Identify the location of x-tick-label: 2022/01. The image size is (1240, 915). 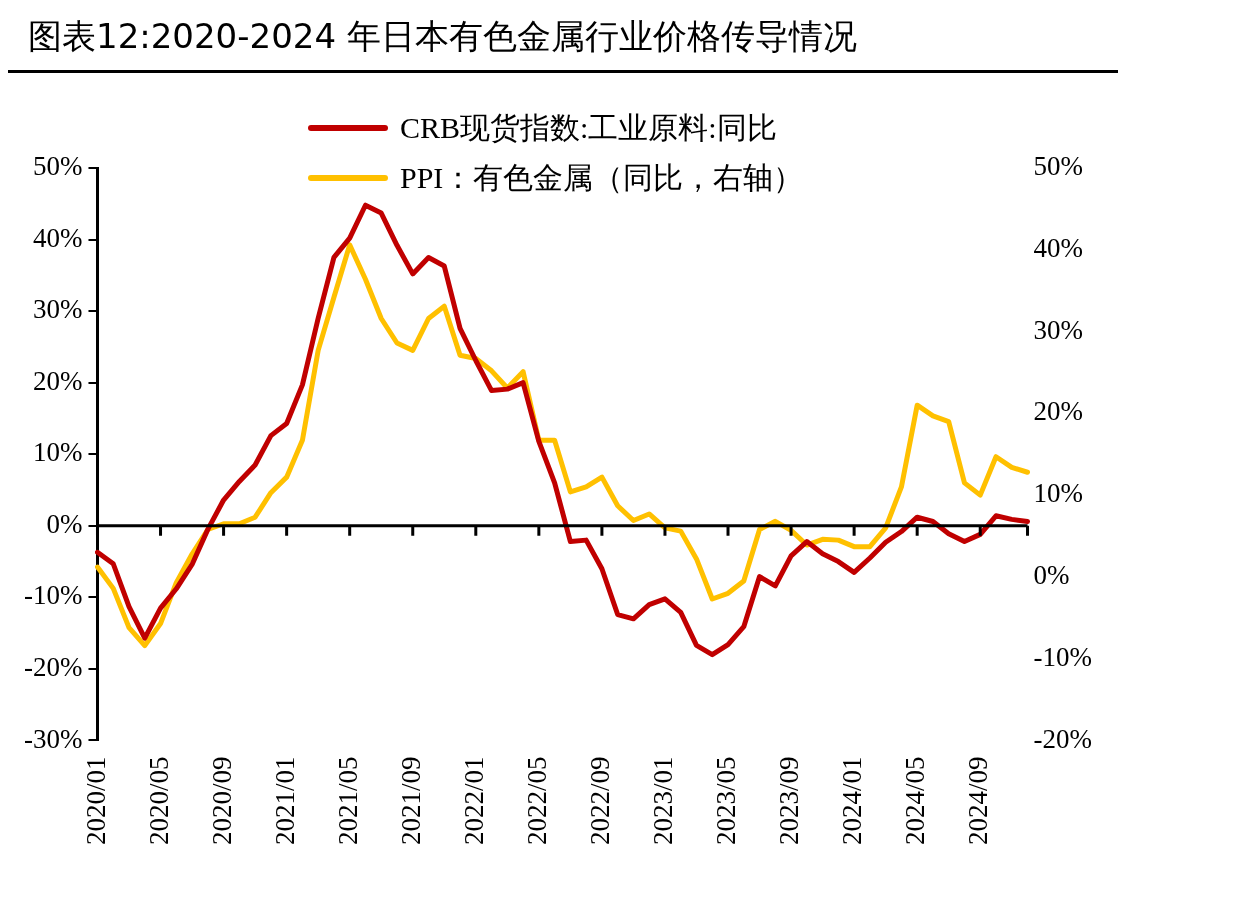
(473, 801).